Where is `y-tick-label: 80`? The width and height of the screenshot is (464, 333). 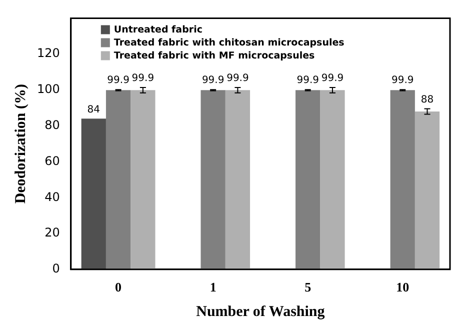
y-tick-label: 80 is located at coordinates (52, 125).